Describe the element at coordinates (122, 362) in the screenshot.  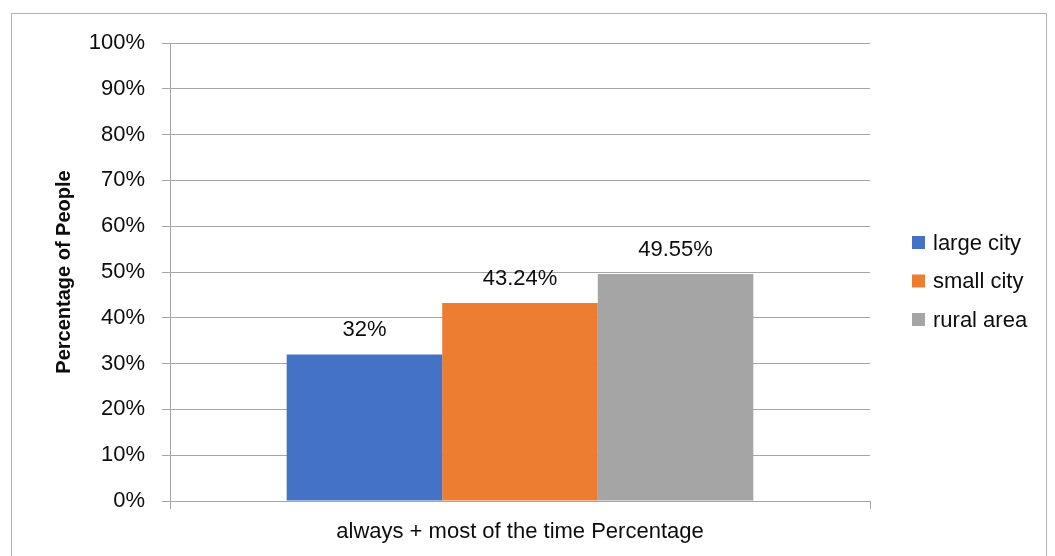
I see `y-tick-label: 30%` at that location.